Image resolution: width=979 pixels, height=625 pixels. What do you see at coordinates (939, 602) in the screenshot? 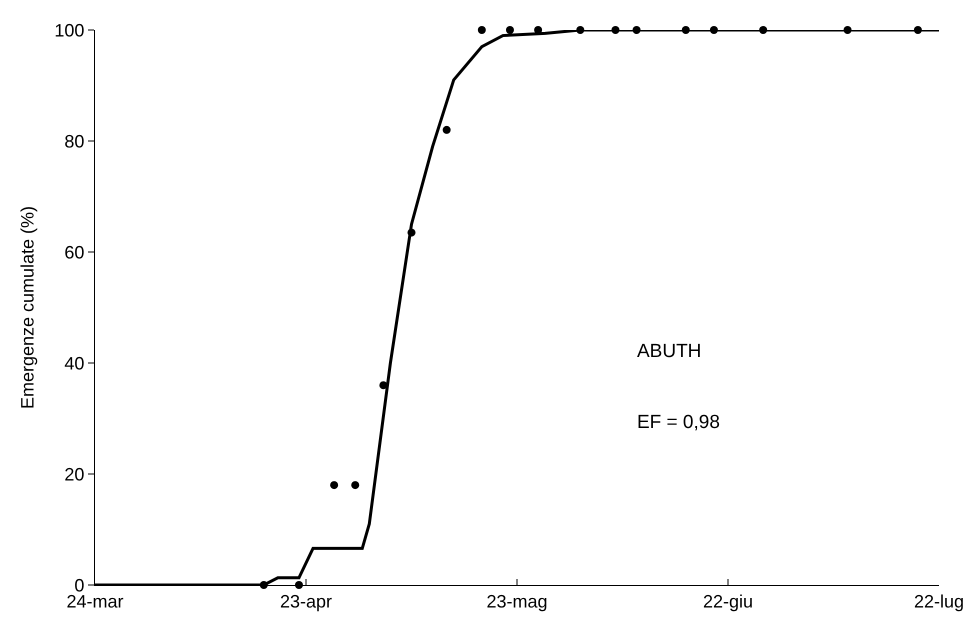
I see `x-tick-label: 22-lug` at bounding box center [939, 602].